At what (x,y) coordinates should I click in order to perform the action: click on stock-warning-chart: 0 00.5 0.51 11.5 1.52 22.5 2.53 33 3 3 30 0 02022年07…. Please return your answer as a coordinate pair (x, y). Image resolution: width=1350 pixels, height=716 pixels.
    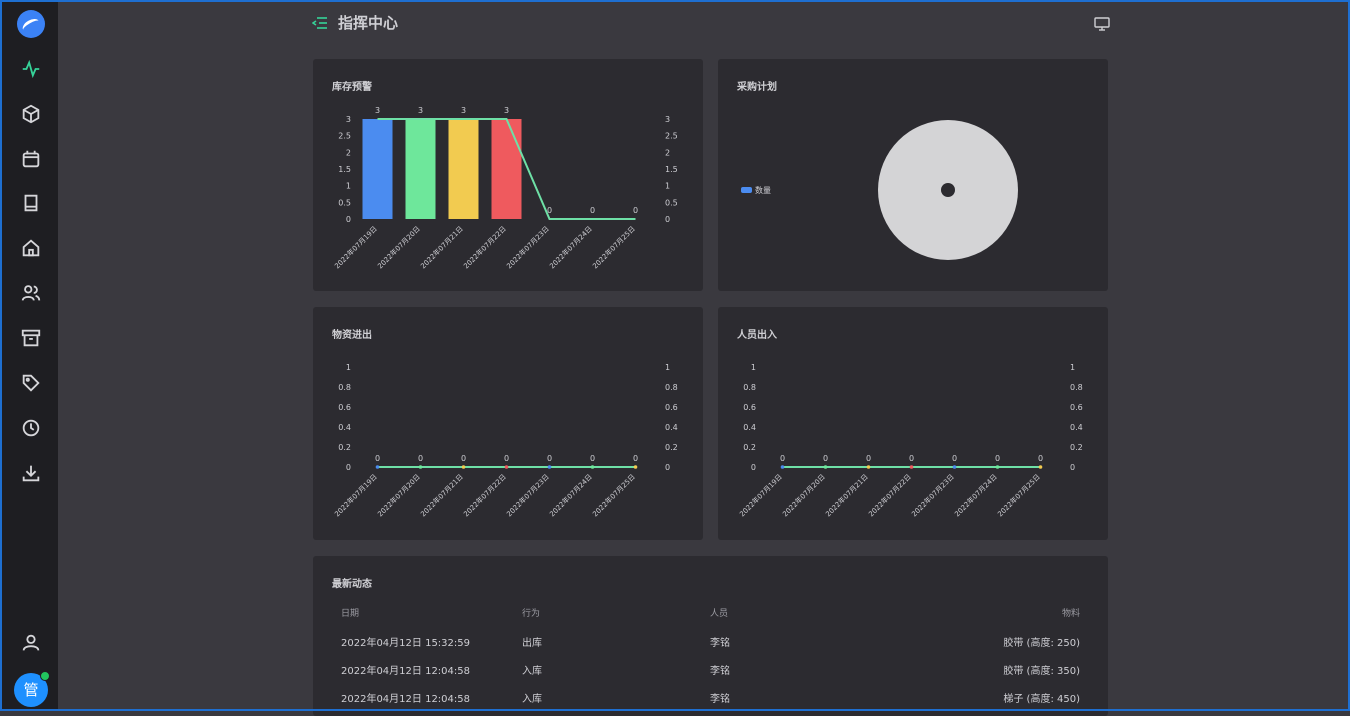
    Looking at the image, I should click on (505, 188).